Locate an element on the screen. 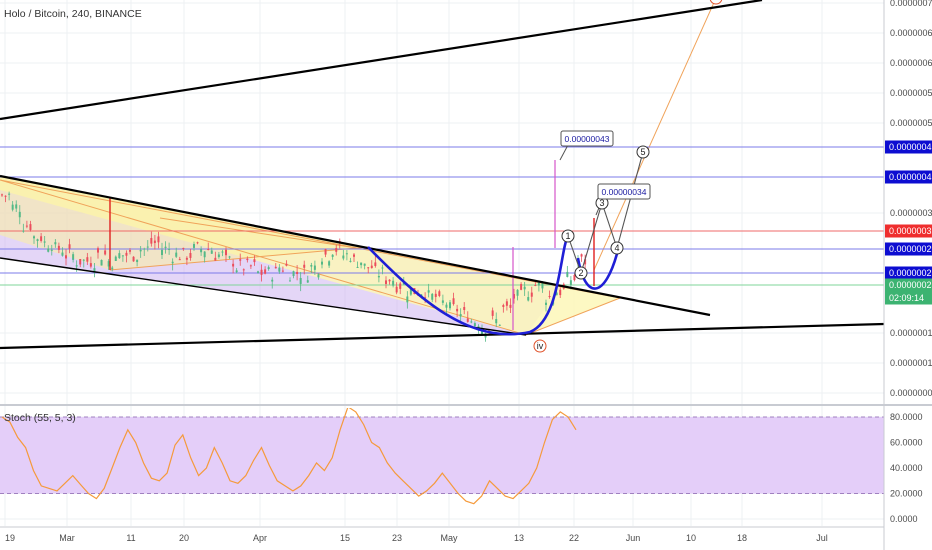  wave-label-5: 5 is located at coordinates (643, 152).